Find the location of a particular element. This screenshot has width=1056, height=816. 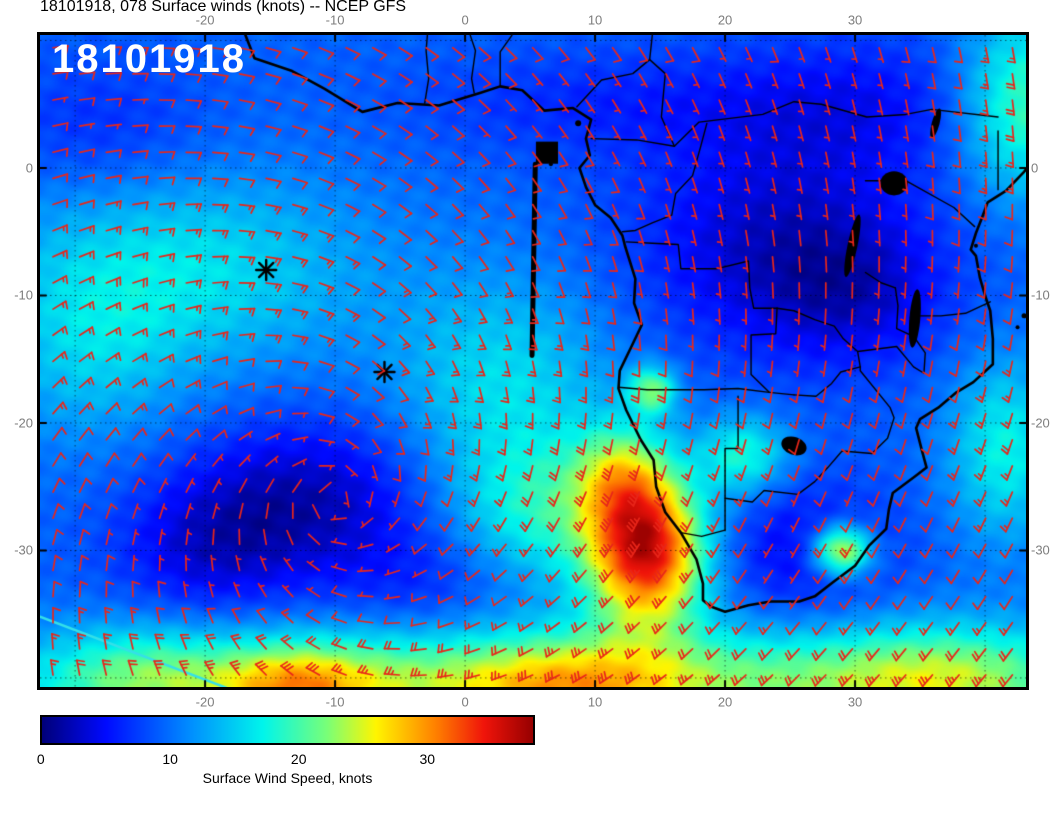

lon-tick-label-top: 30 is located at coordinates (855, 20).